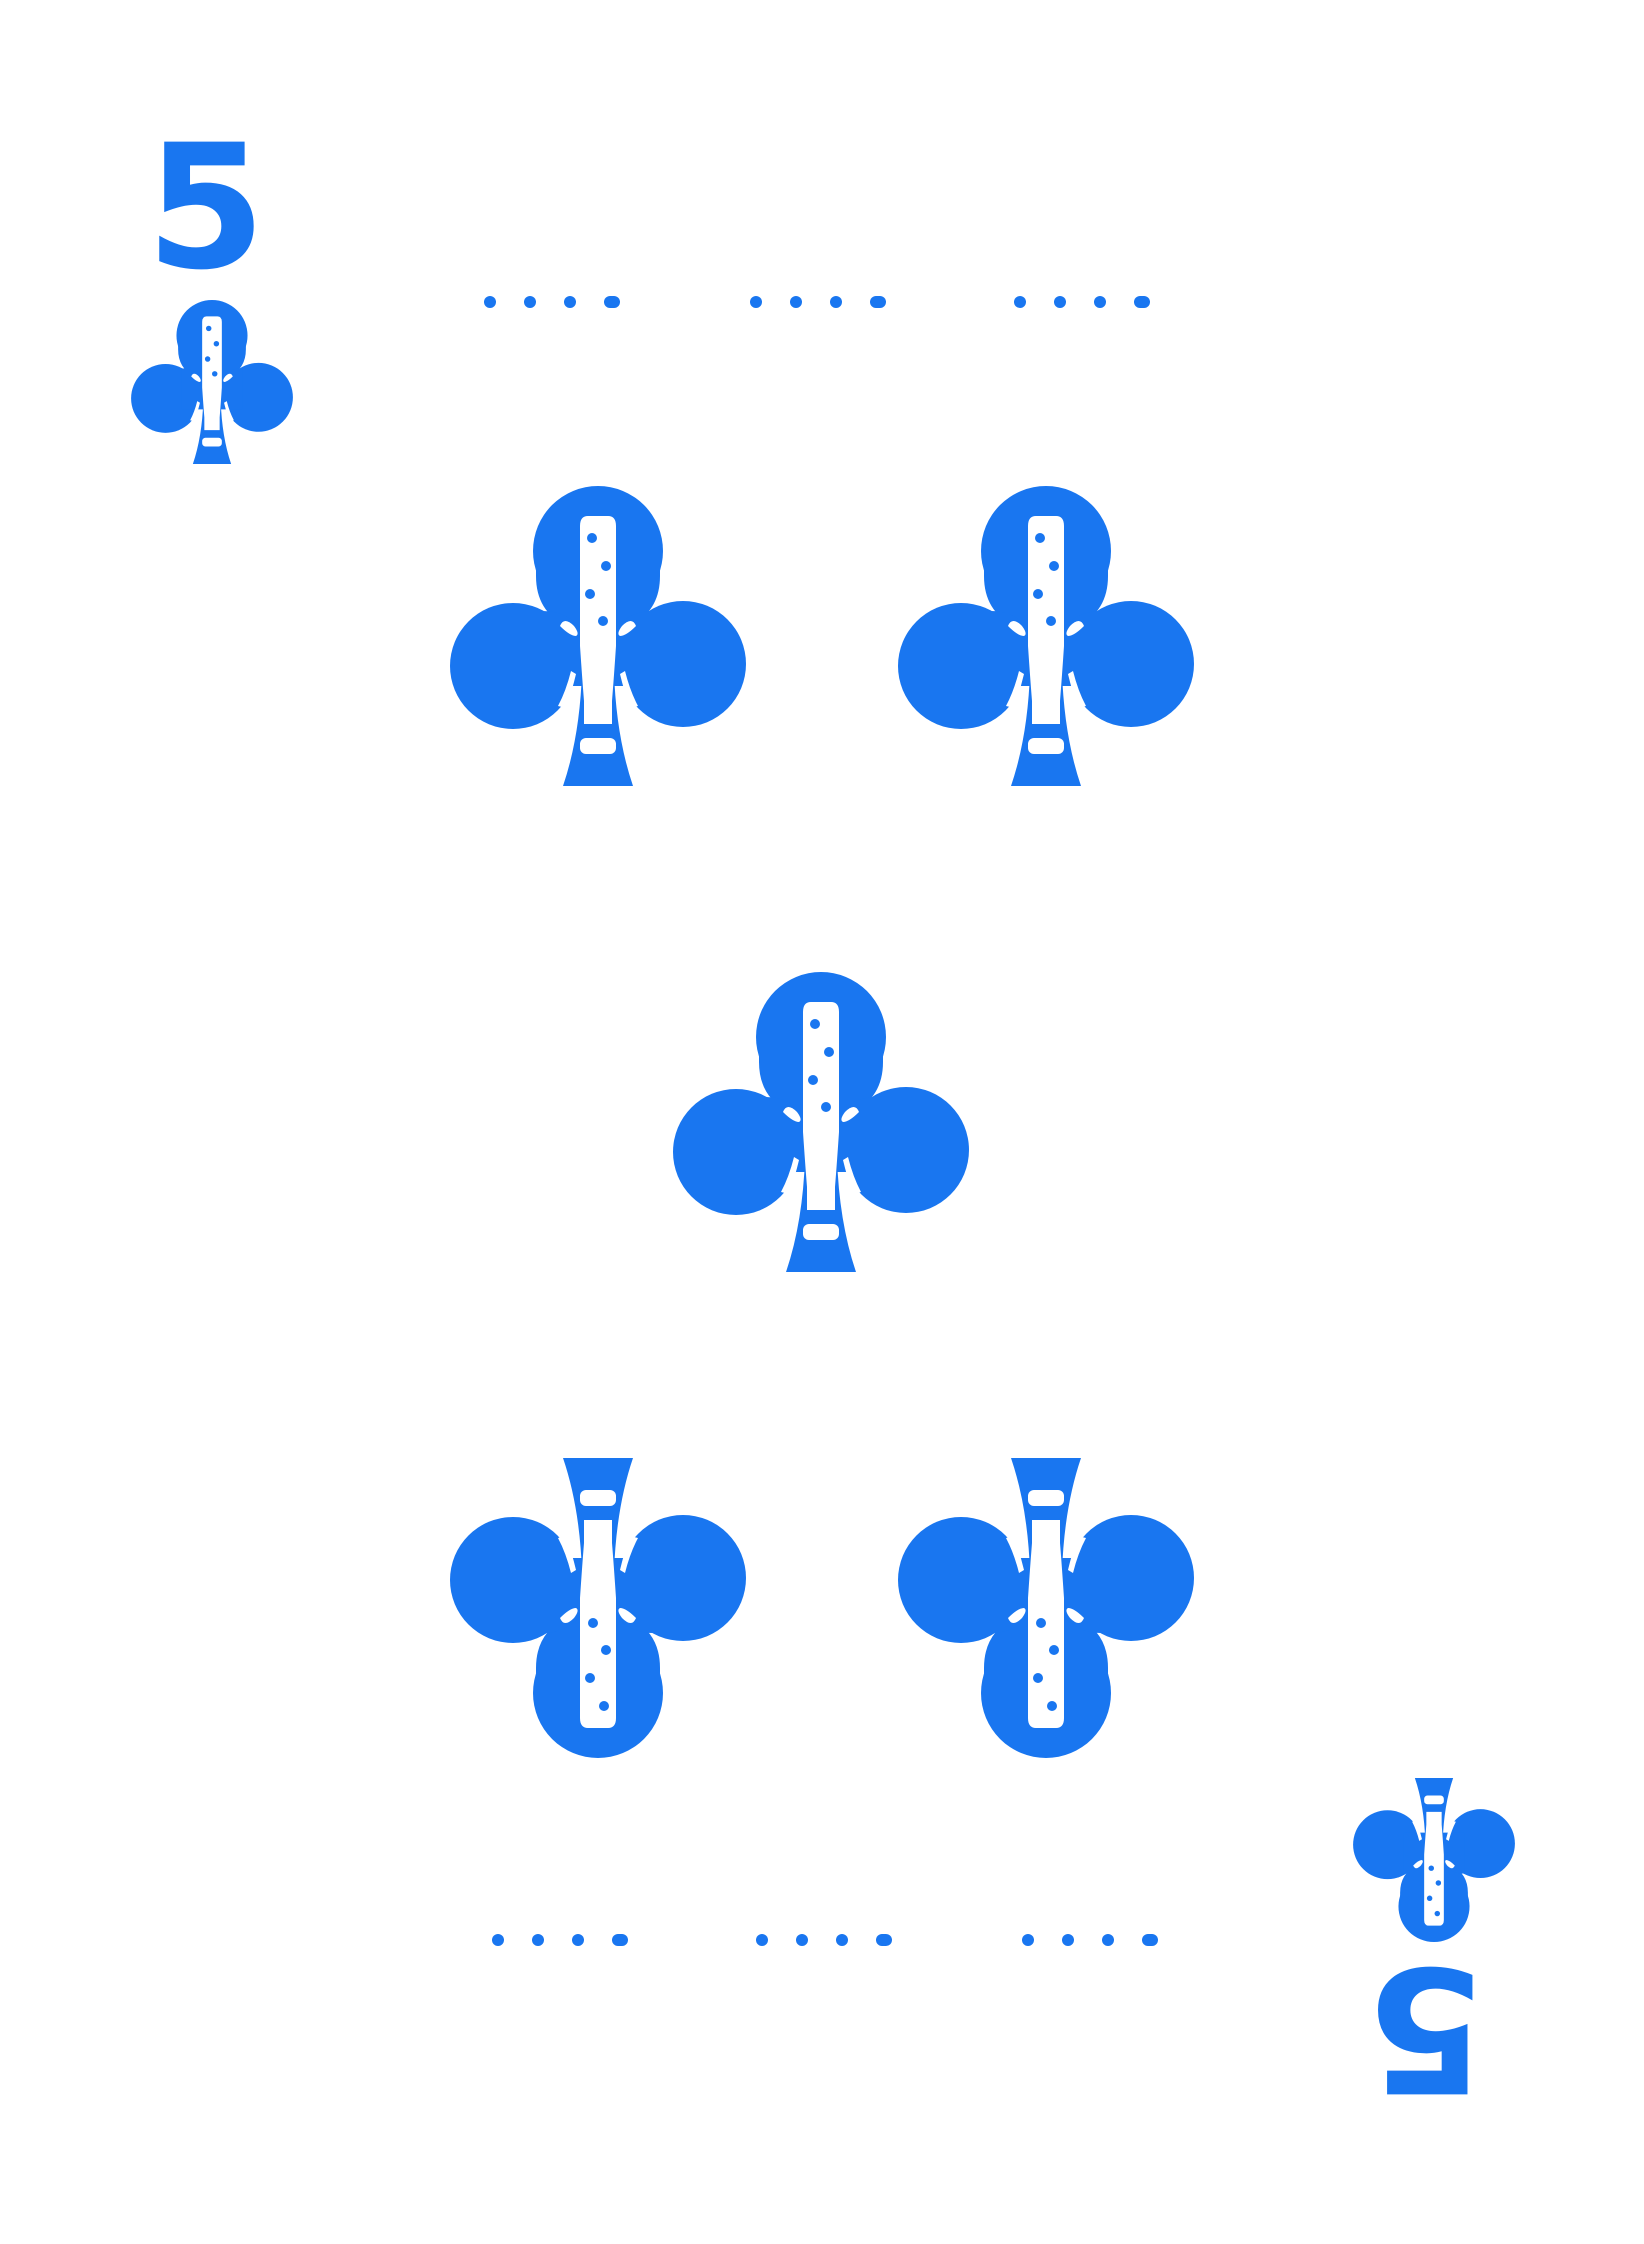 This screenshot has width=1644, height=2244. What do you see at coordinates (826, 1940) in the screenshot?
I see `dot-row-bottom-center` at bounding box center [826, 1940].